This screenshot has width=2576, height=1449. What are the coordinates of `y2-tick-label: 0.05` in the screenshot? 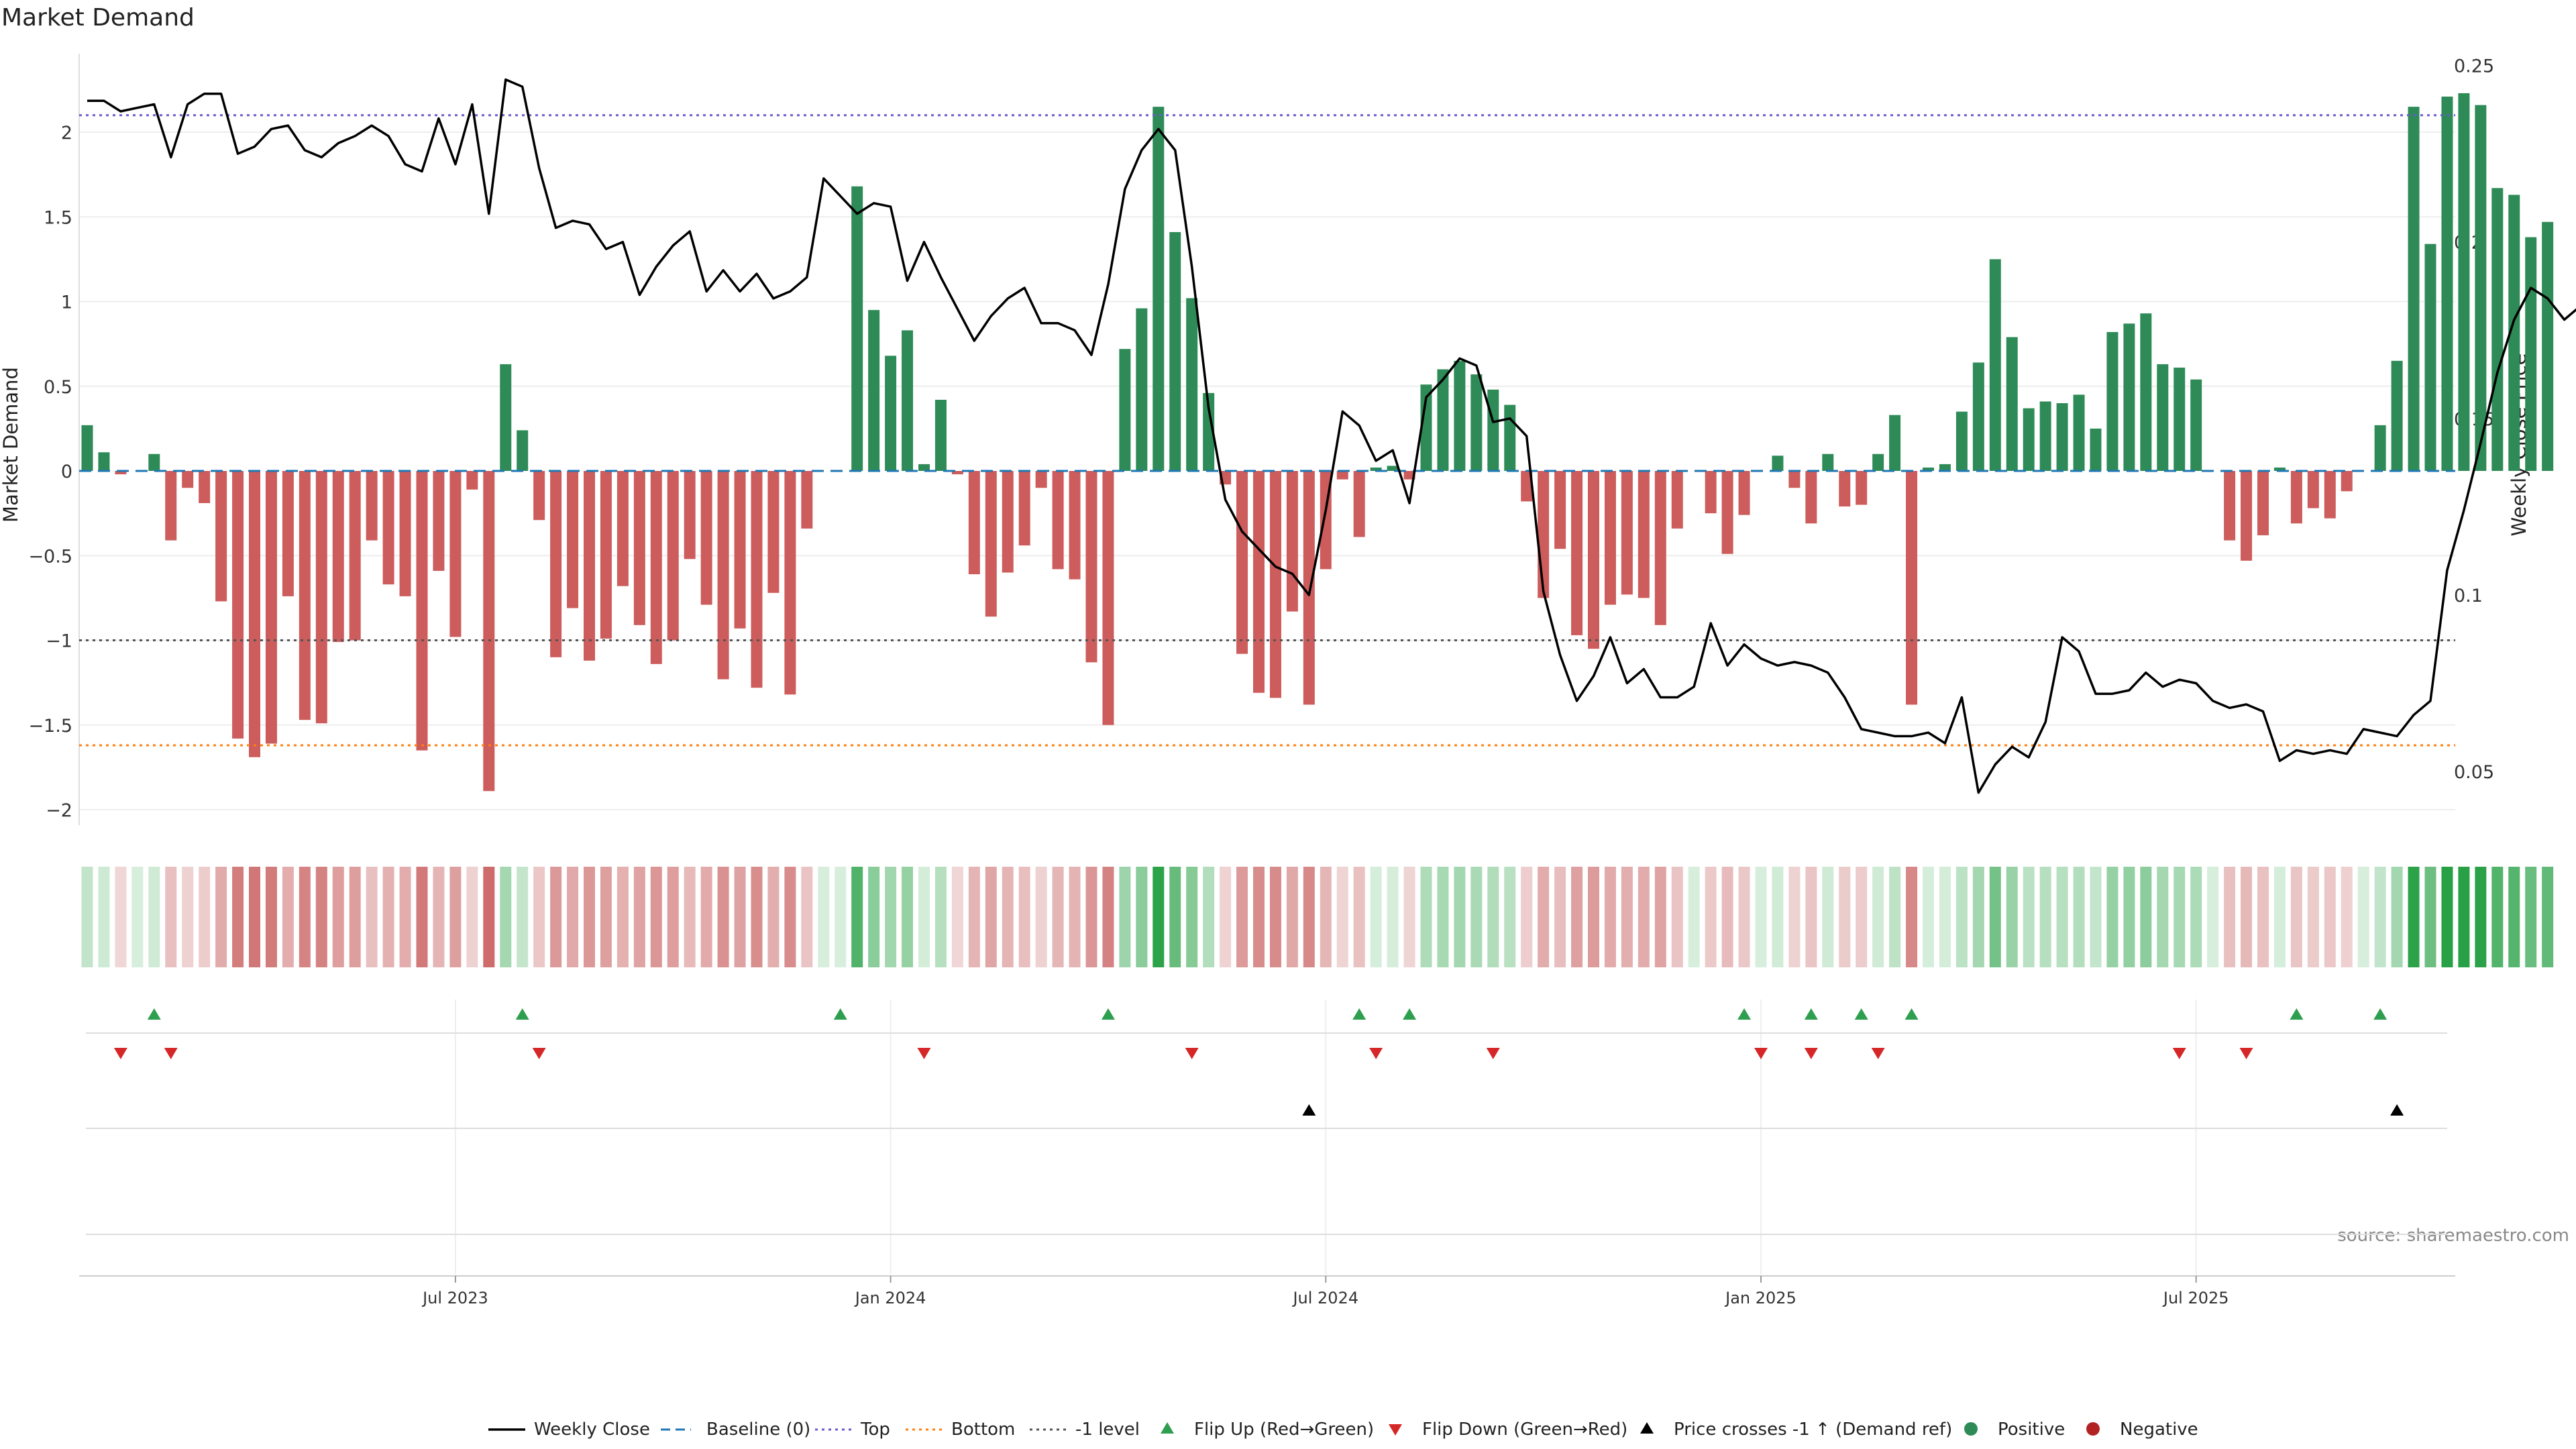 It's located at (2474, 772).